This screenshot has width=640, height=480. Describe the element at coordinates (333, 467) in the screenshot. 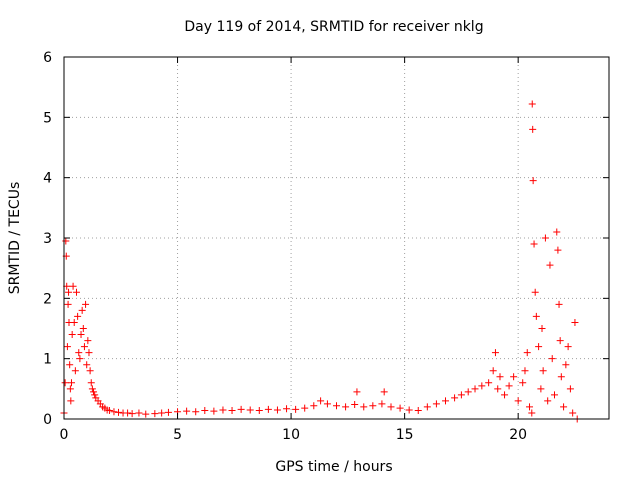

I see `x-axis-label: GPS time / hours` at that location.